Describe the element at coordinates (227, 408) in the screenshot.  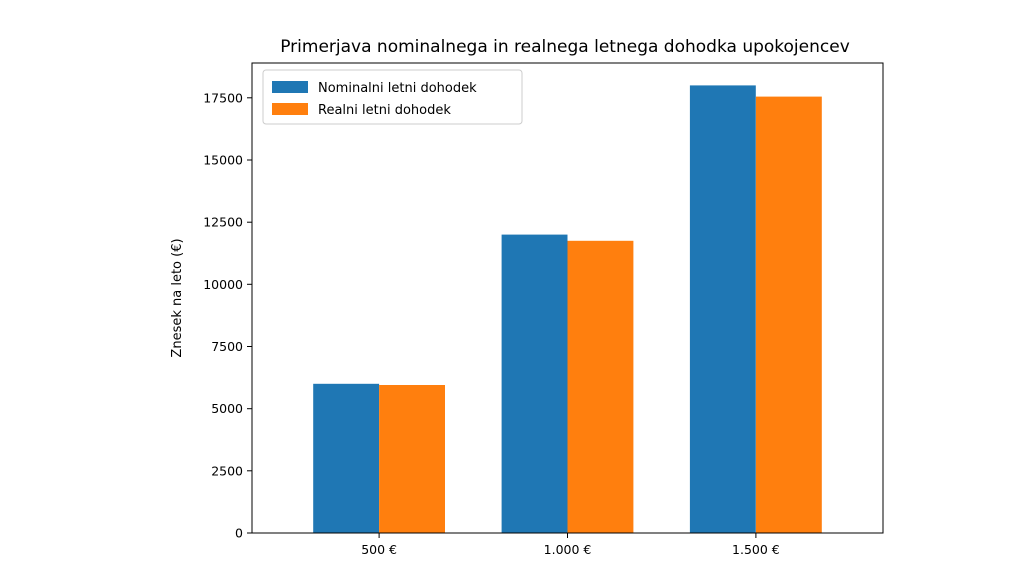
I see `y-tick-label: 5000` at that location.